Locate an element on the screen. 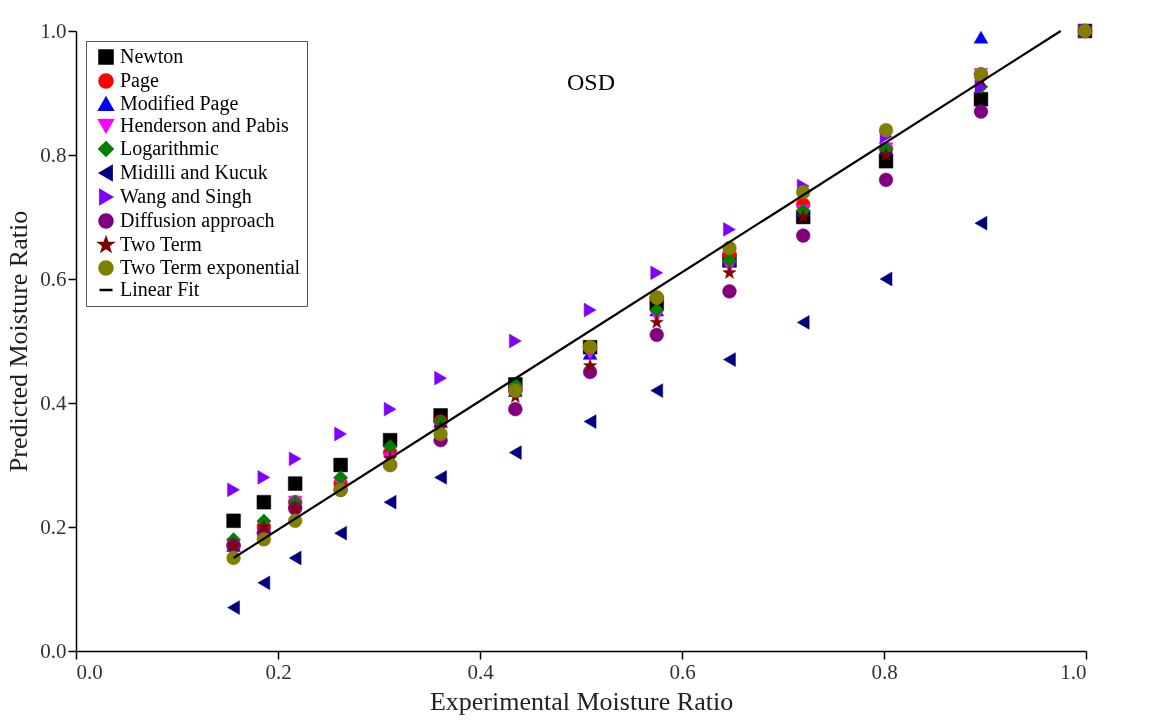  legend-label: Logarithmic is located at coordinates (169, 148).